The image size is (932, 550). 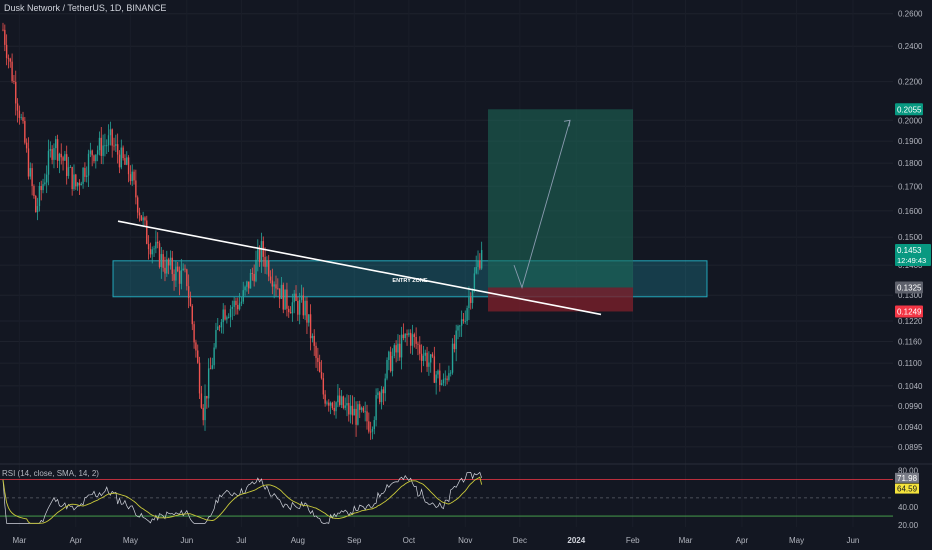 I want to click on time-tick-label: Oct, so click(x=409, y=540).